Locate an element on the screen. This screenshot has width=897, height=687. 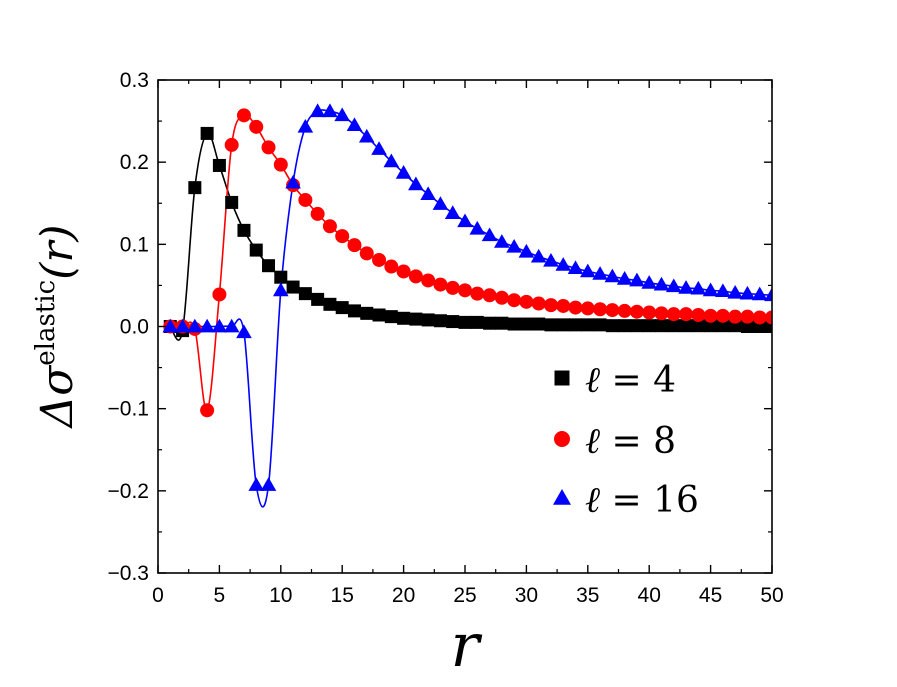
legend-label-series-2: ℓ = 16 is located at coordinates (642, 500).